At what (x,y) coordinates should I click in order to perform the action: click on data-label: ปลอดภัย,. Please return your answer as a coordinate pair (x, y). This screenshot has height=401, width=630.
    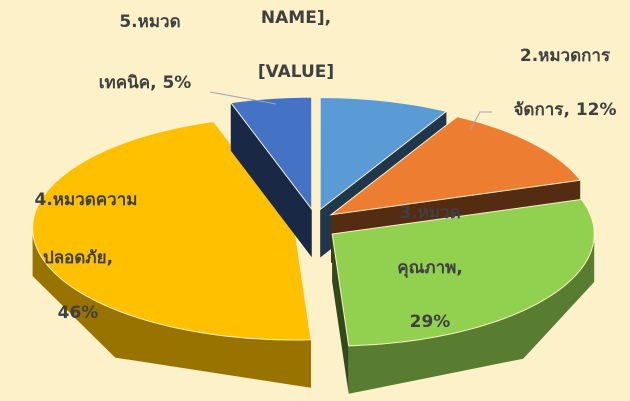
    Looking at the image, I should click on (78, 258).